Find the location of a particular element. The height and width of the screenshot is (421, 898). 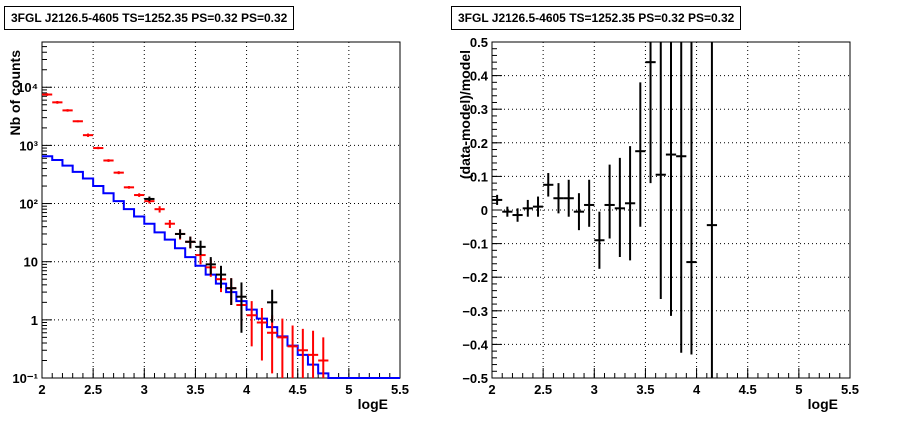

counts-x-tick-label: 2.5 is located at coordinates (93, 389).